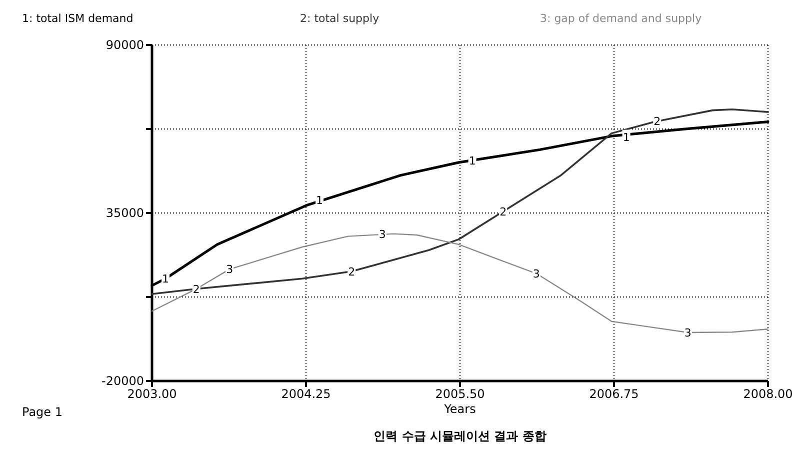 The height and width of the screenshot is (455, 799). What do you see at coordinates (460, 436) in the screenshot?
I see `text: 인력 수급 시뮬레이션 결과 종합` at bounding box center [460, 436].